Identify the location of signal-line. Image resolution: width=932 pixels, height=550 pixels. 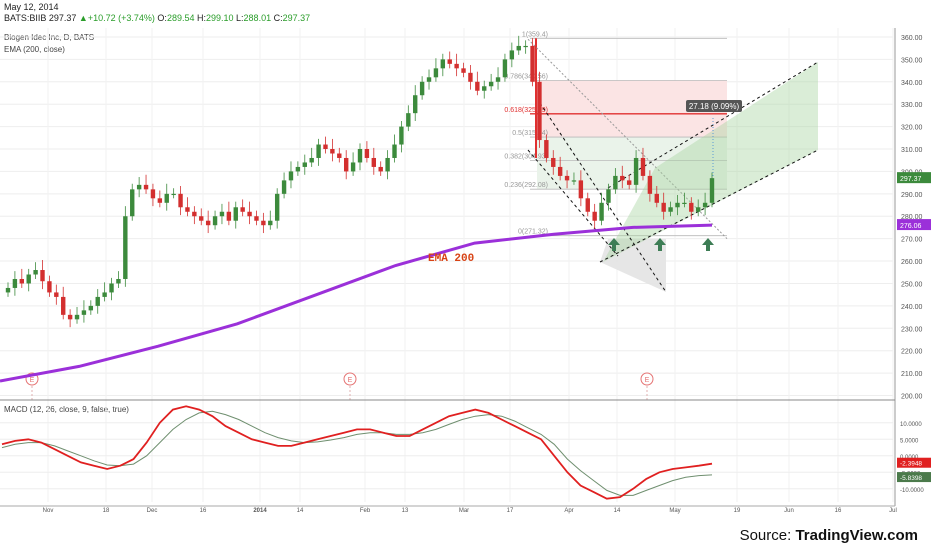
(357, 453).